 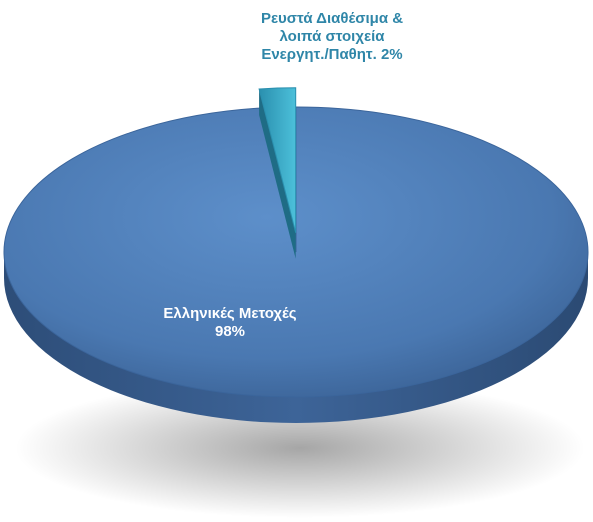 I want to click on slice-label-cash-line: λοιπά στοιχεία, so click(x=332, y=36).